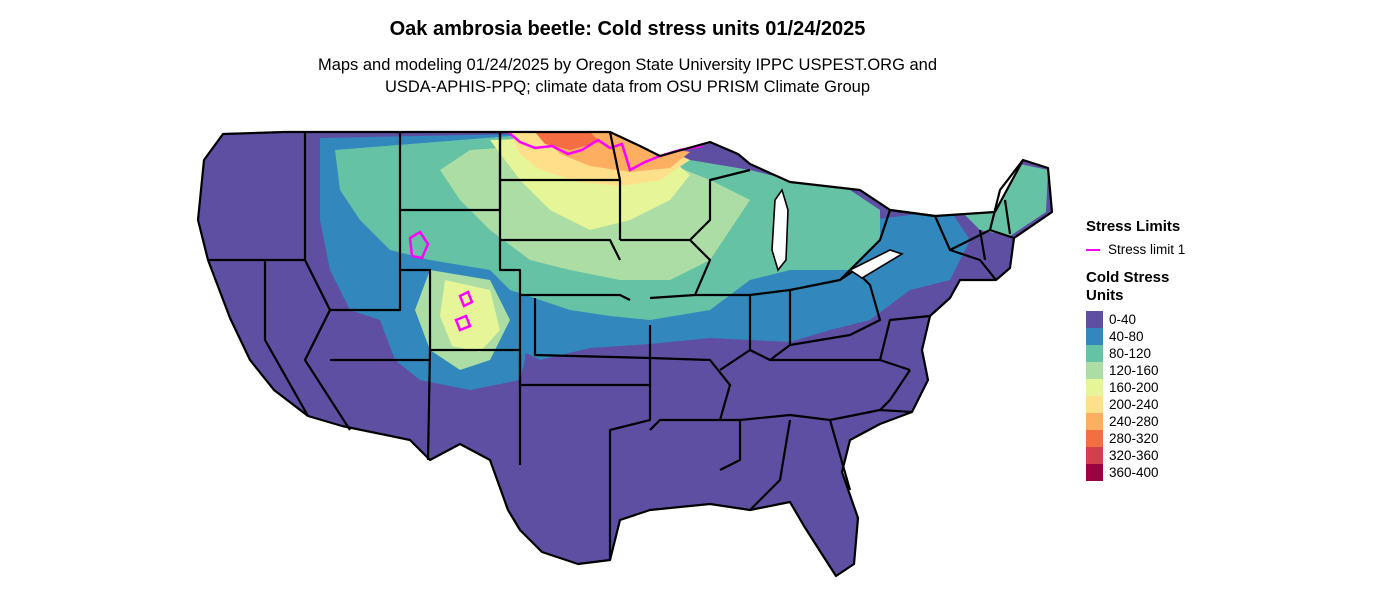 This screenshot has width=1400, height=594. I want to click on cold-stress-bin: 320-360, so click(1166, 455).